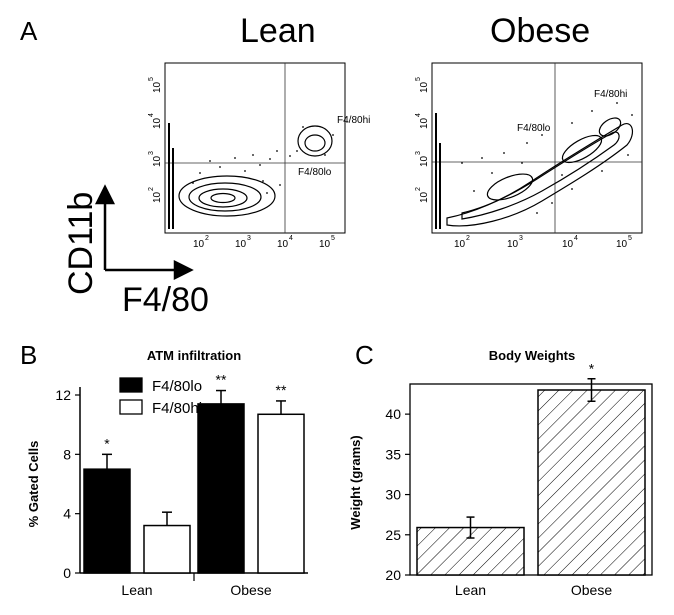 The height and width of the screenshot is (615, 674). I want to click on f480-axis-label: F4/80, so click(165, 298).